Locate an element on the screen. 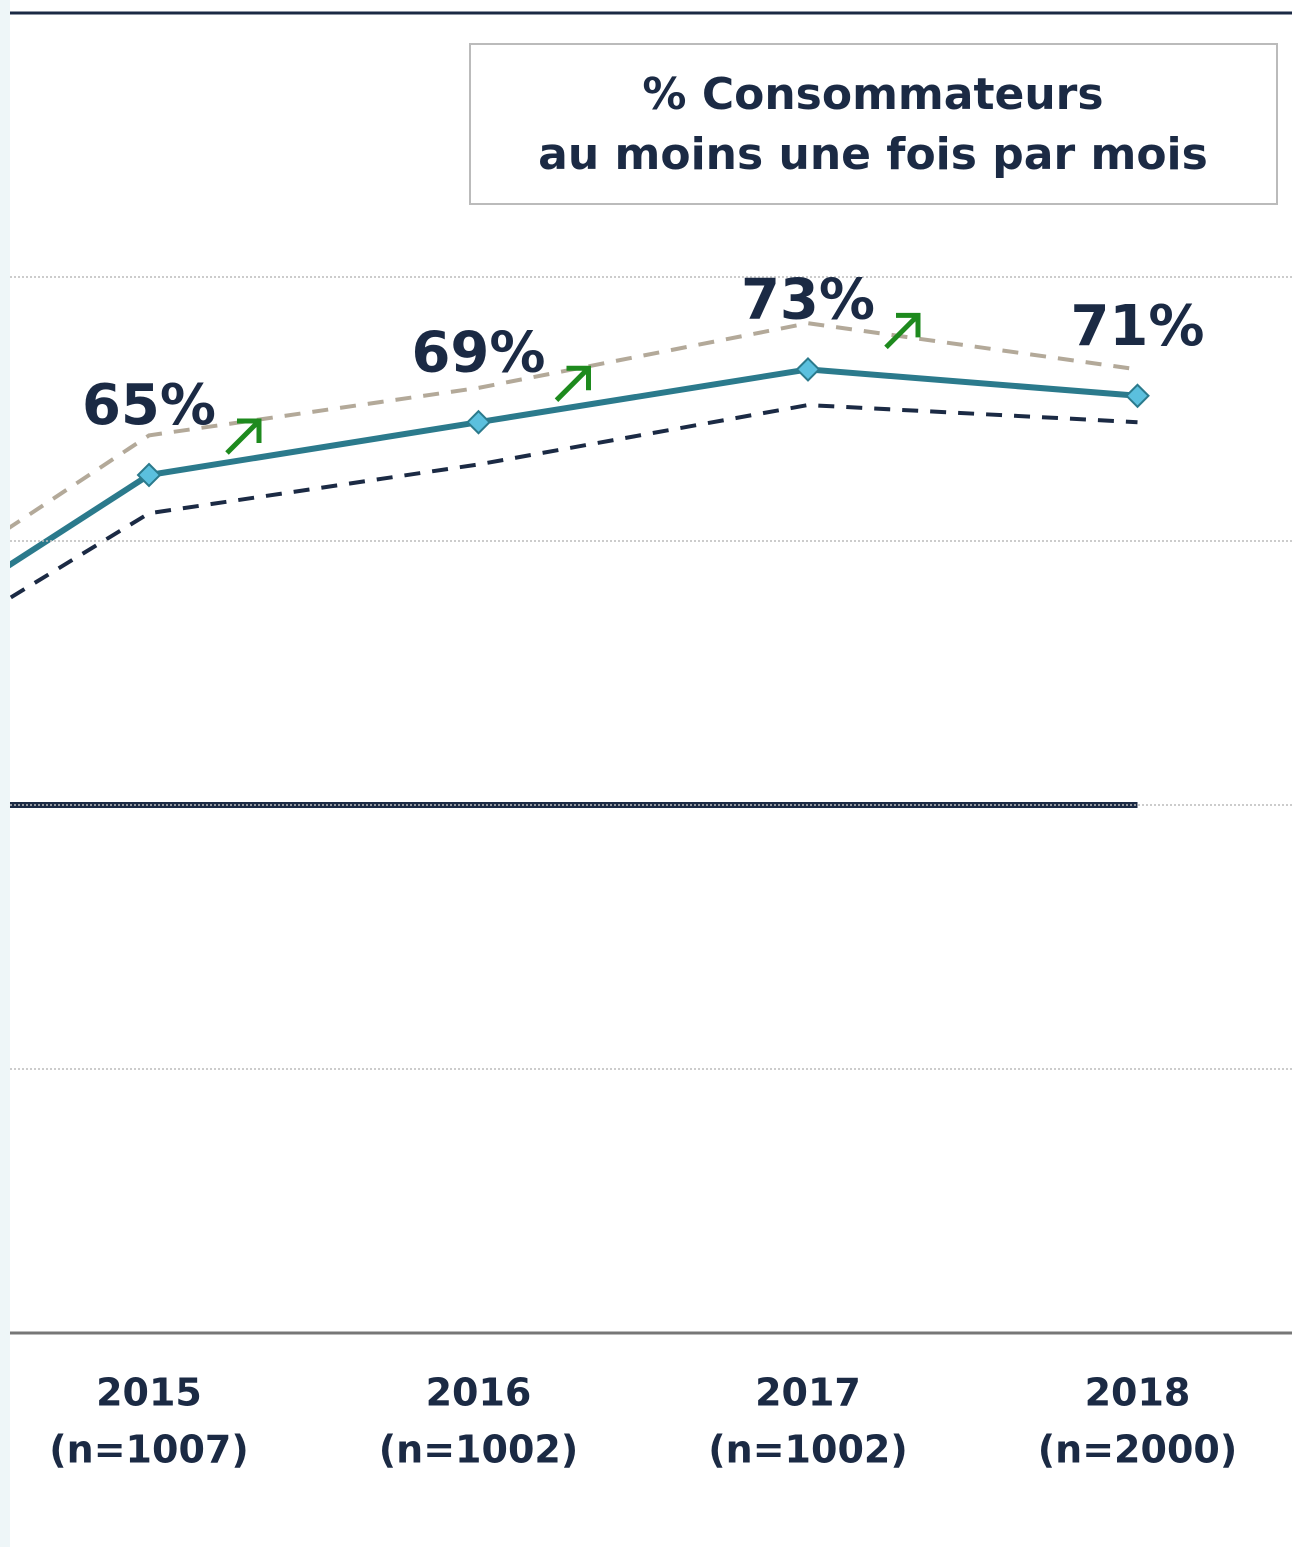  value-label: 69% is located at coordinates (478, 352).